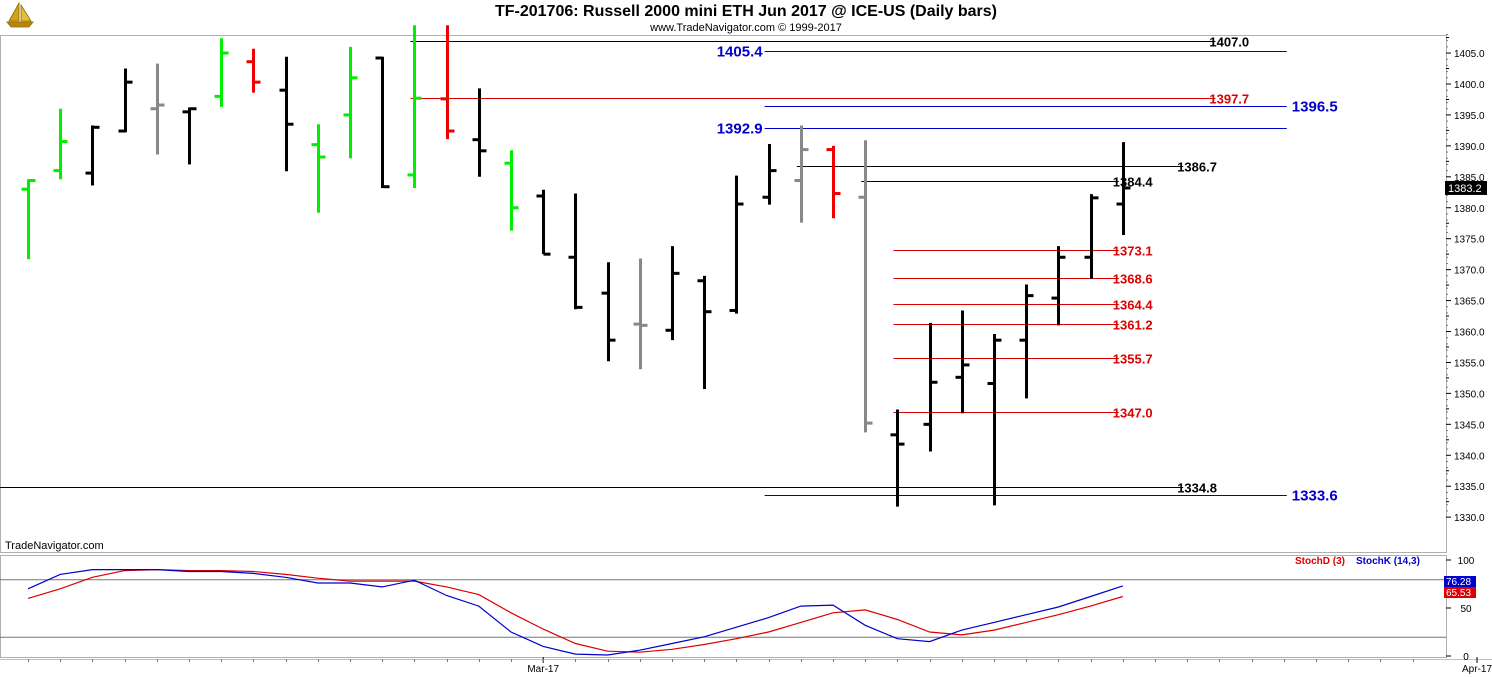 This screenshot has width=1492, height=677. I want to click on level-label: 1333.6, so click(1315, 496).